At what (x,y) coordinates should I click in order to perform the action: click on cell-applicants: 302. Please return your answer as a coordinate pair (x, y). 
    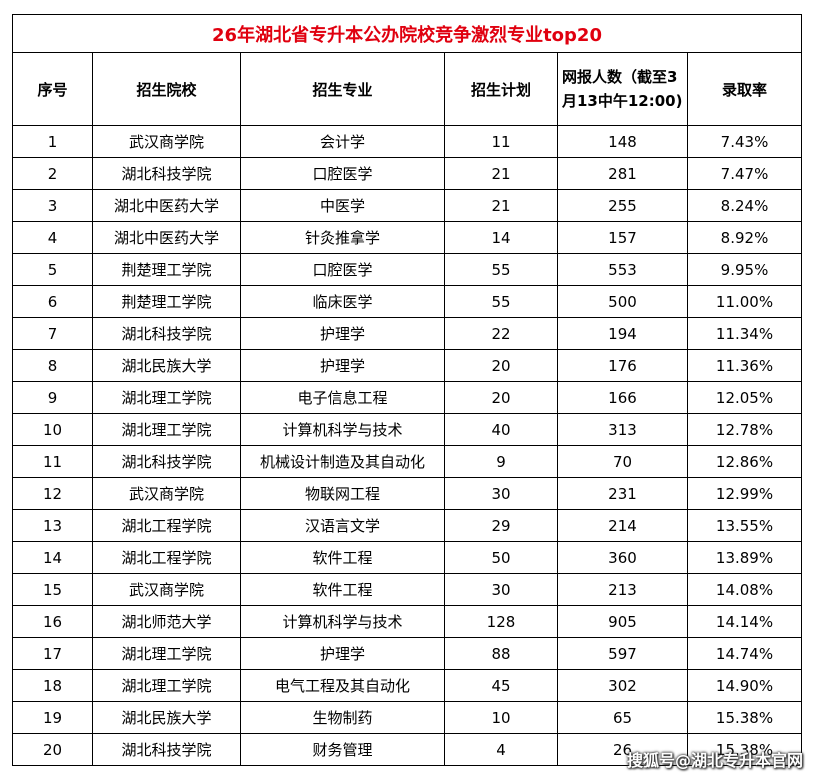
    Looking at the image, I should click on (622, 685).